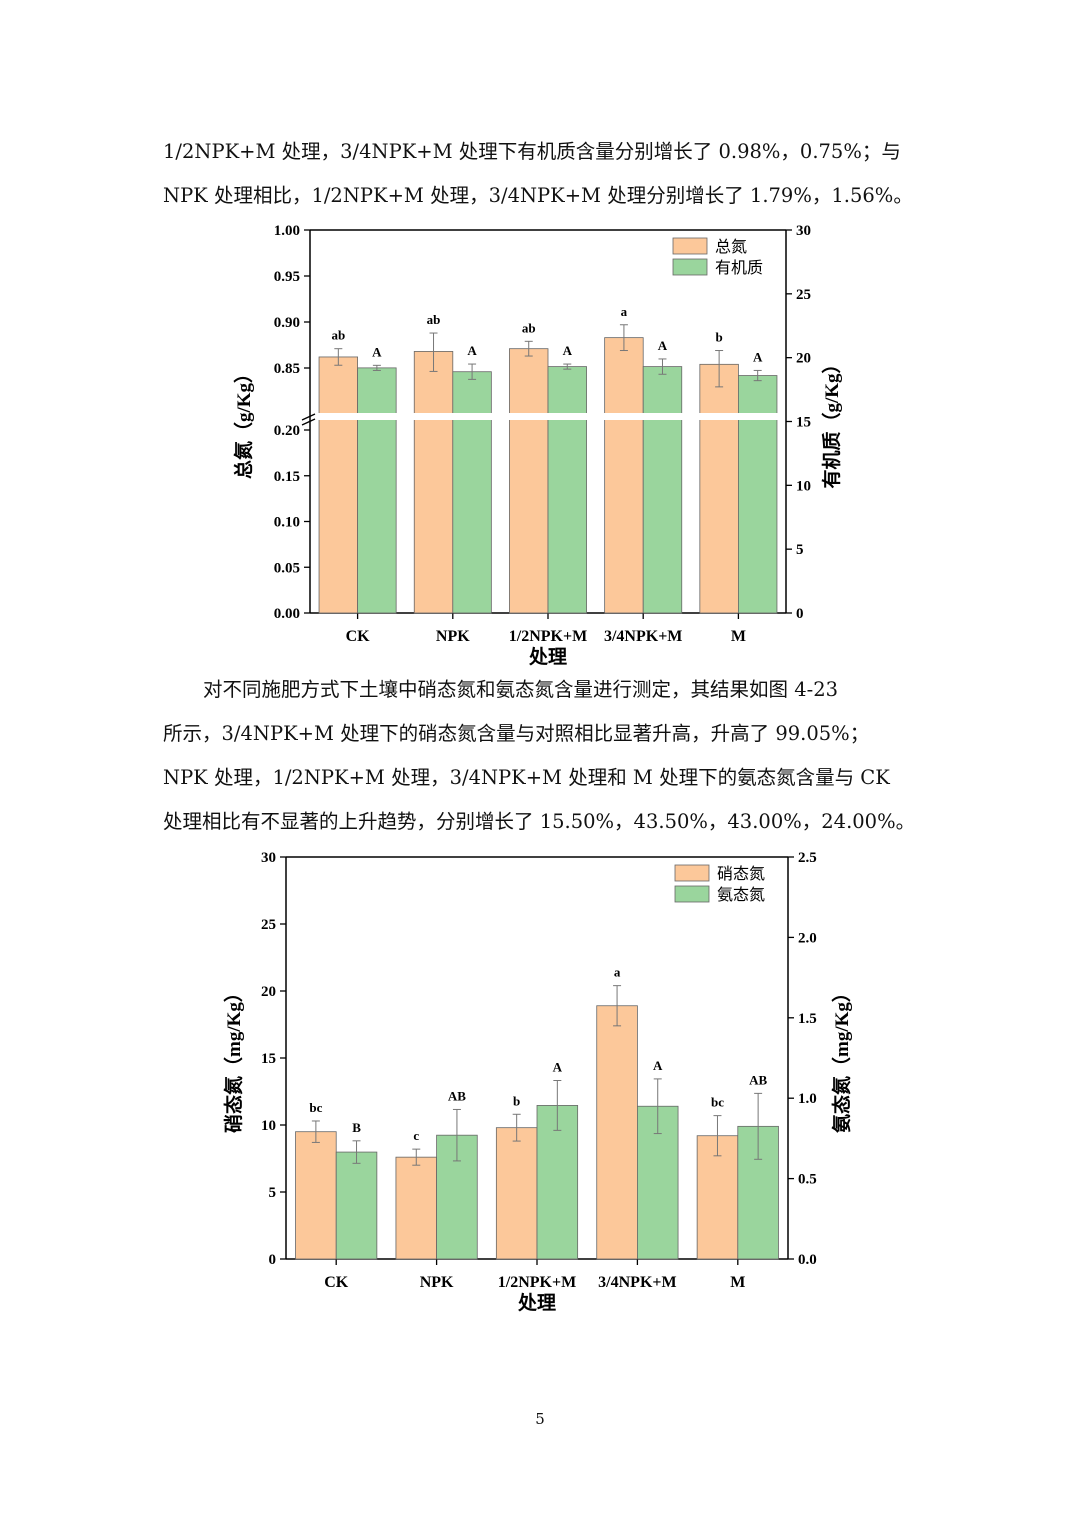 The image size is (1080, 1527). I want to click on right-tick-label: 0, so click(800, 614).